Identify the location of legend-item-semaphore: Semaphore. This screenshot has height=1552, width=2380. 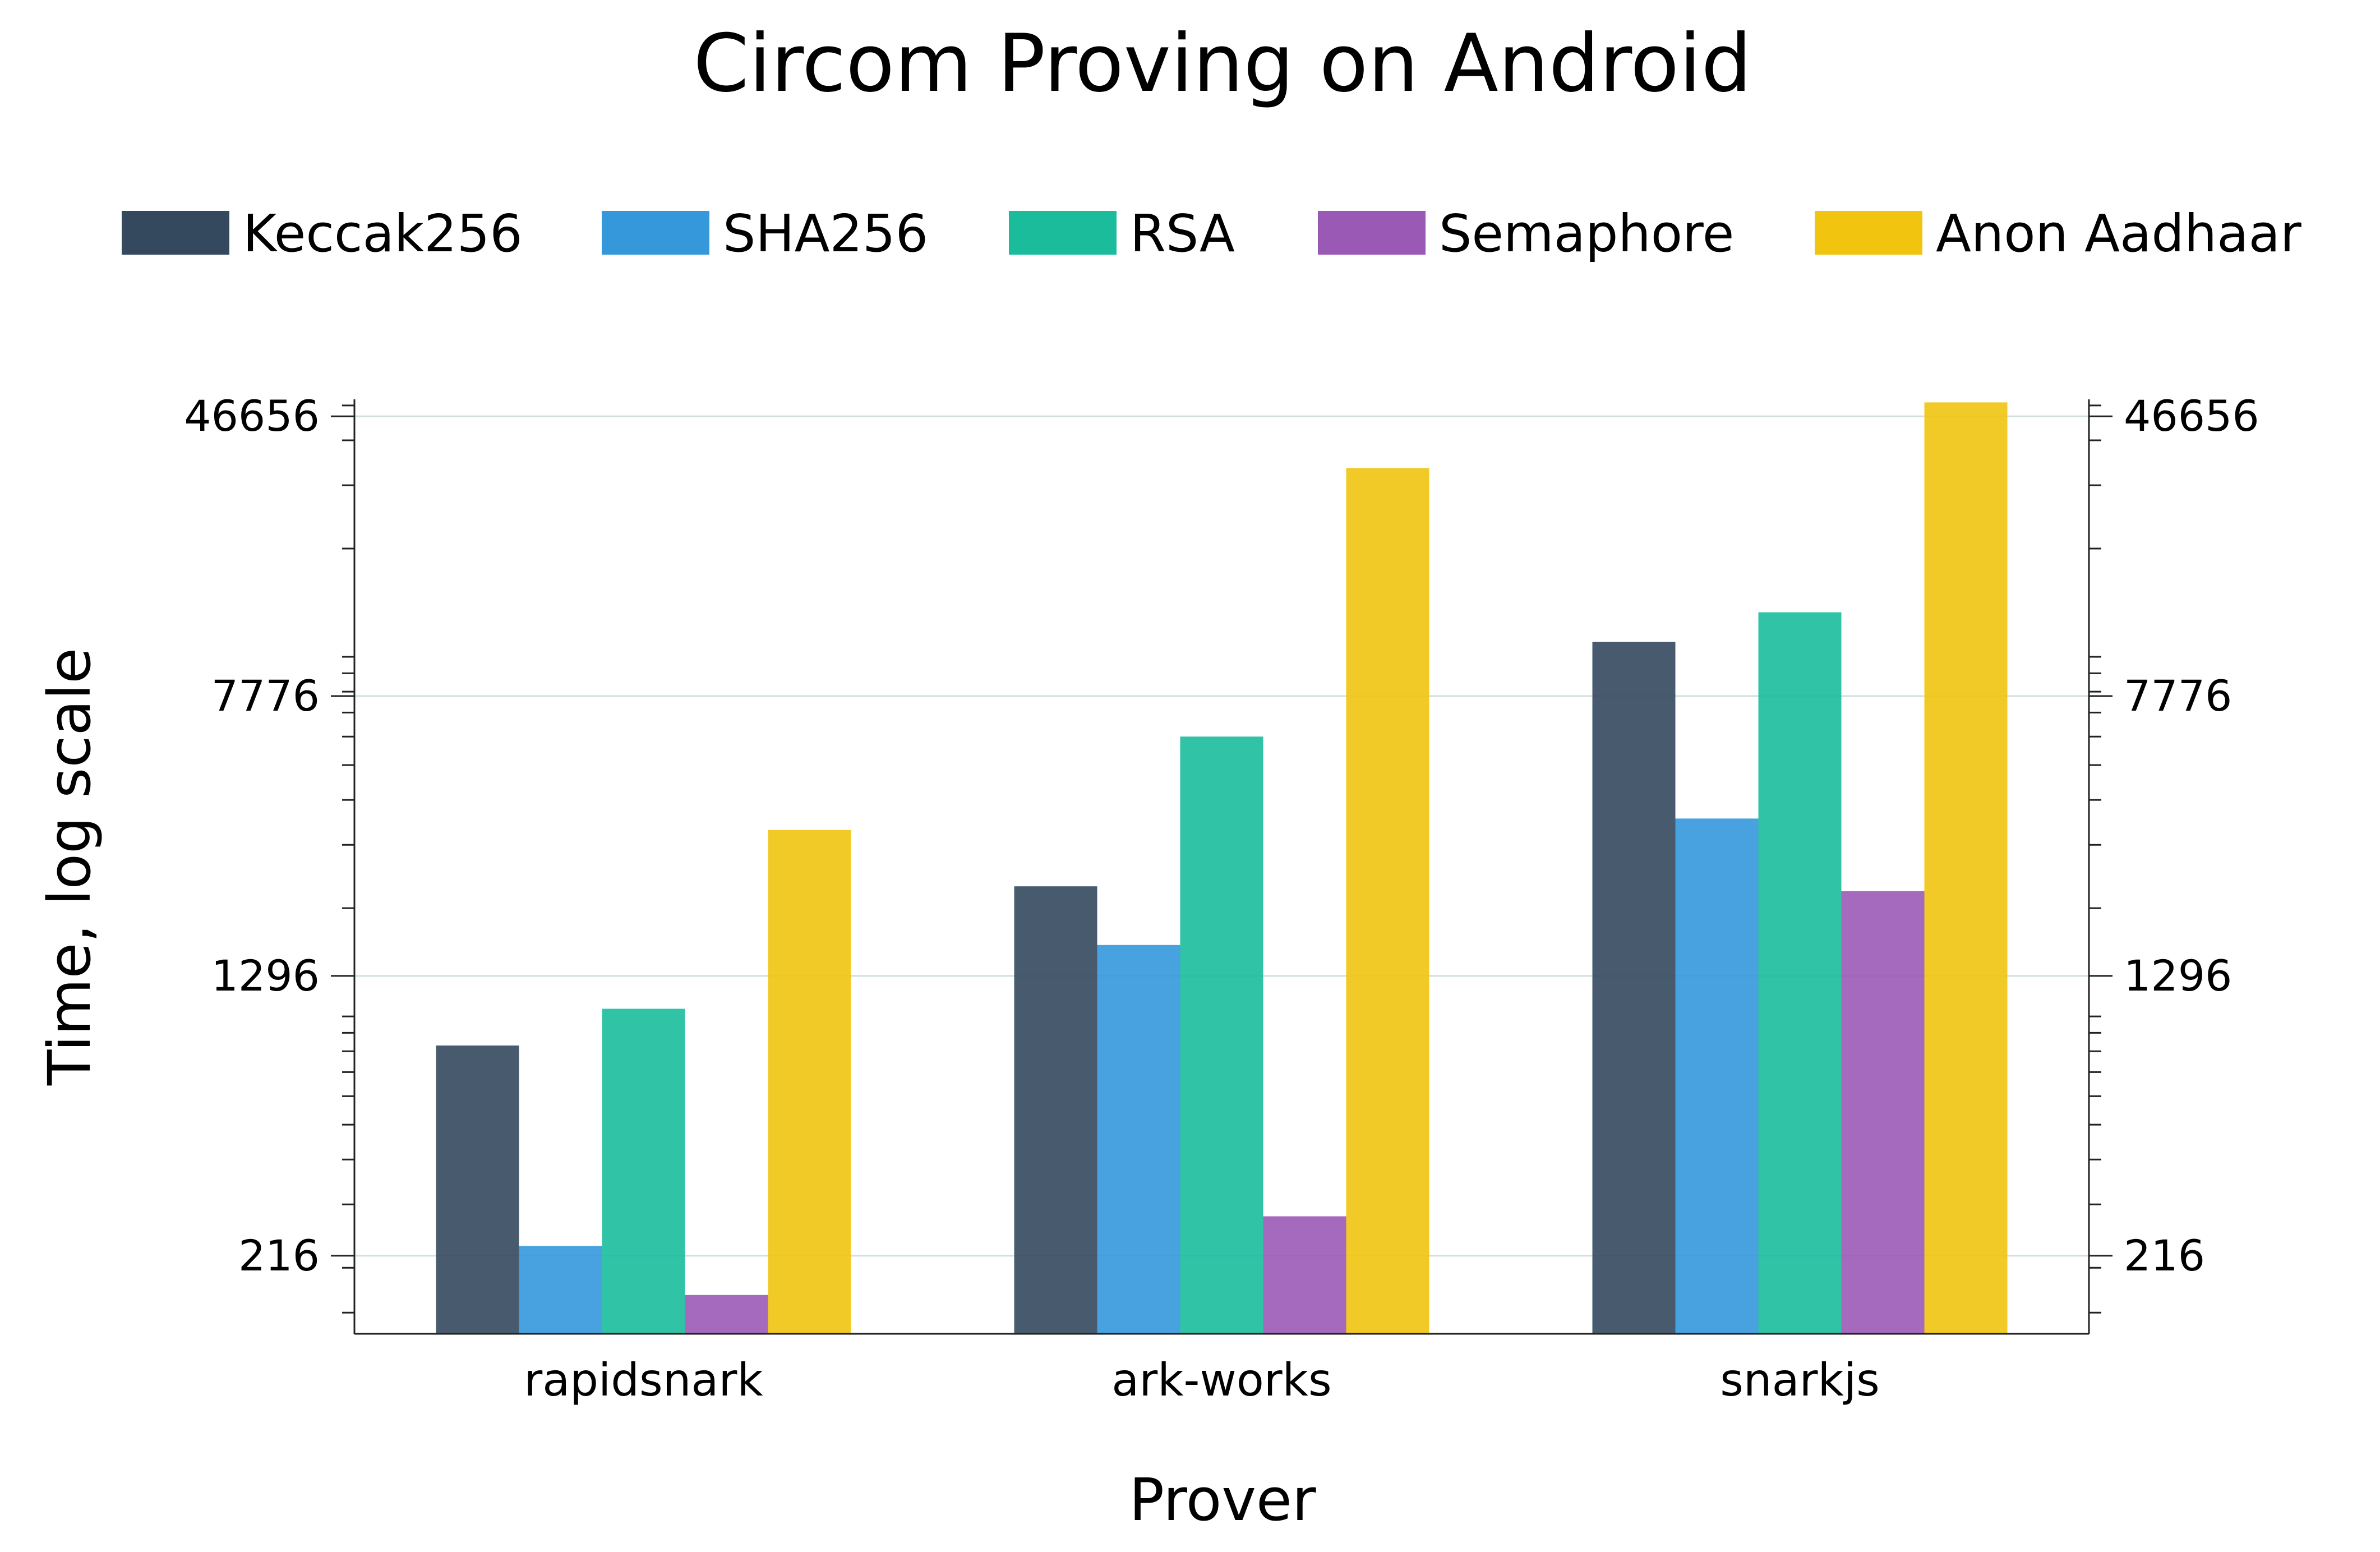
(1526, 234).